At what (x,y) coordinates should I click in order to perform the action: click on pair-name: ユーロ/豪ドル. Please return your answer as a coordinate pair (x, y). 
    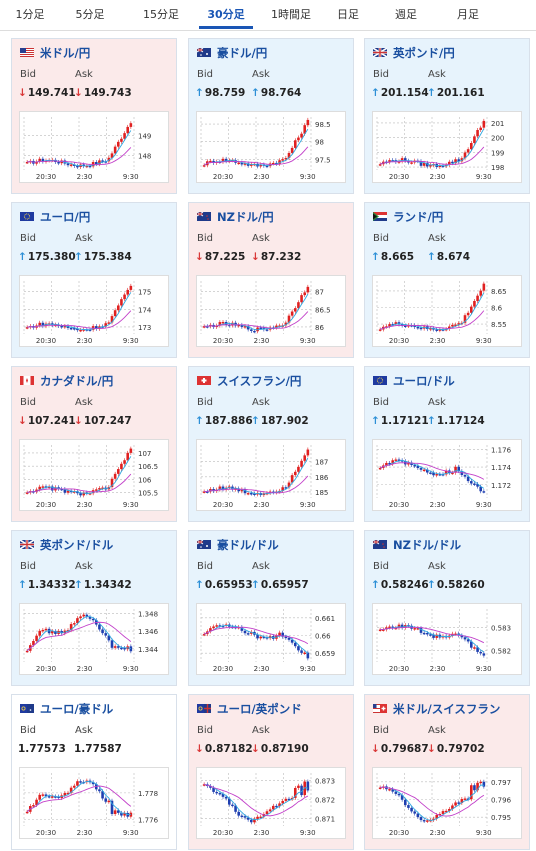
    Looking at the image, I should click on (77, 709).